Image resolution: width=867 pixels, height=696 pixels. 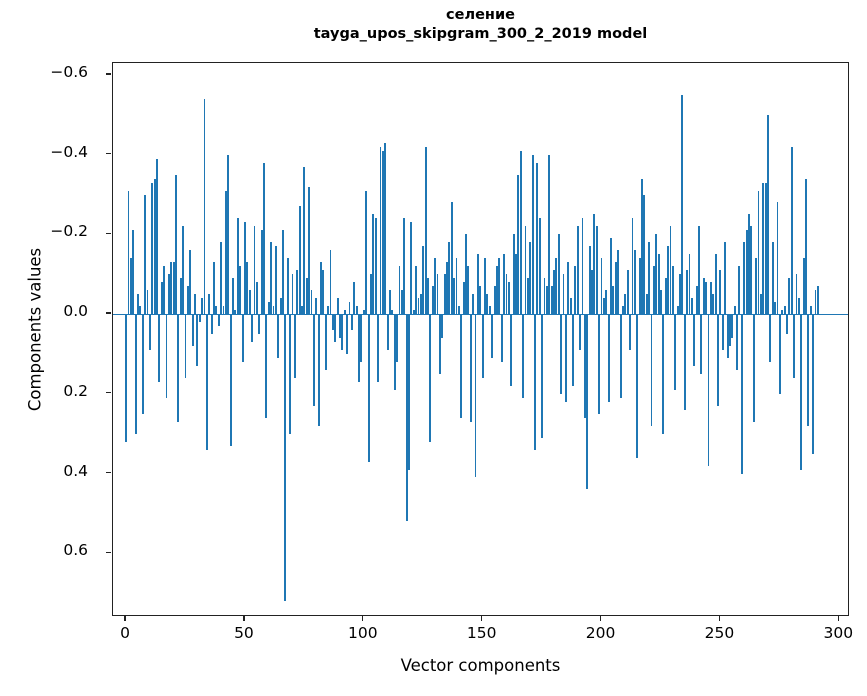 What do you see at coordinates (719, 633) in the screenshot?
I see `x-tick-label: 250` at bounding box center [719, 633].